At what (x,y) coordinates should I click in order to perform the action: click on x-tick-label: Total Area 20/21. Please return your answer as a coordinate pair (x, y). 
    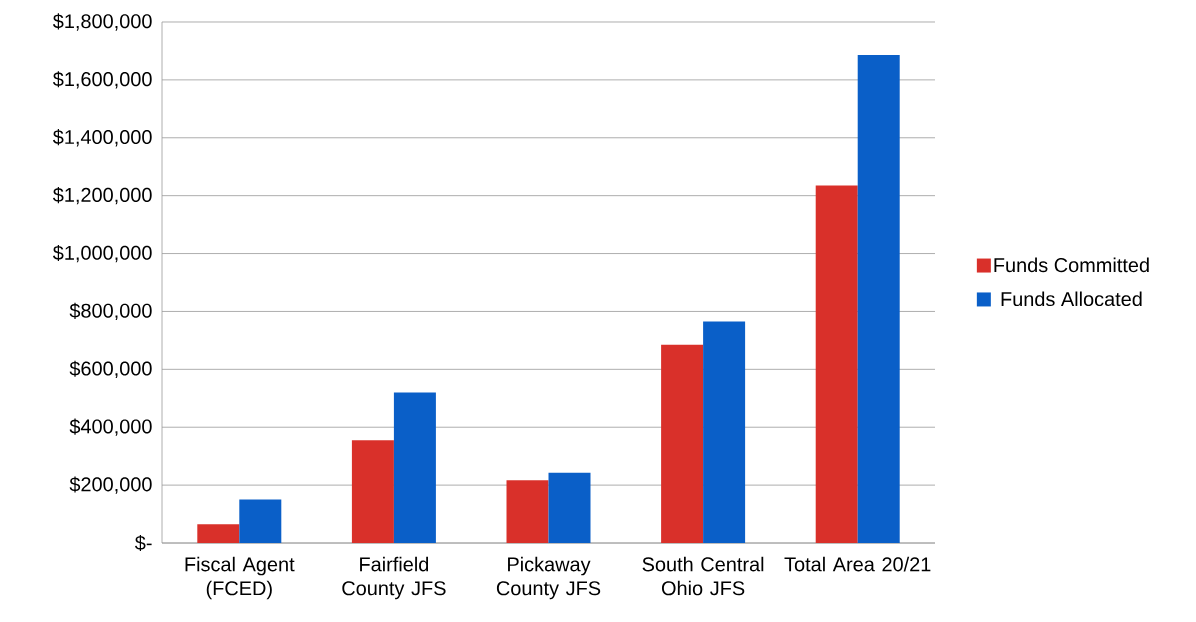
    Looking at the image, I should click on (857, 564).